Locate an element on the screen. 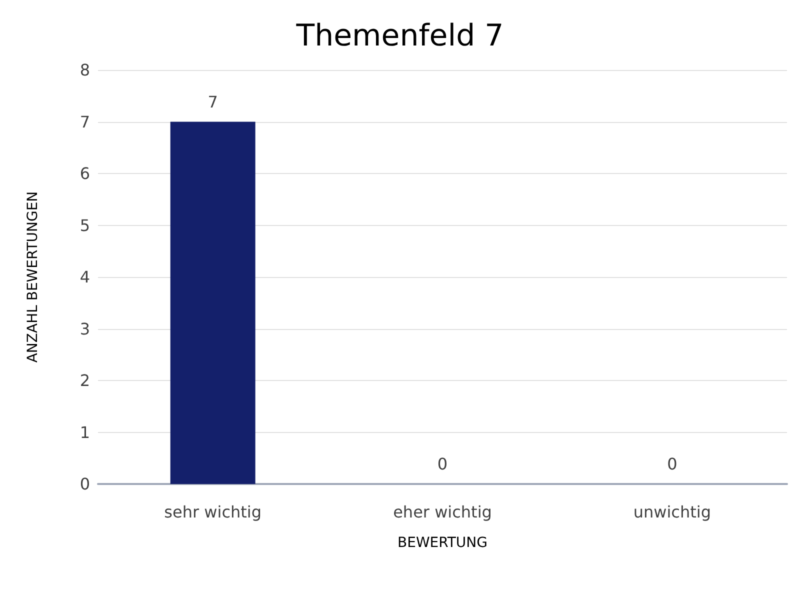 The height and width of the screenshot is (600, 800). data-label: 7 is located at coordinates (213, 102).